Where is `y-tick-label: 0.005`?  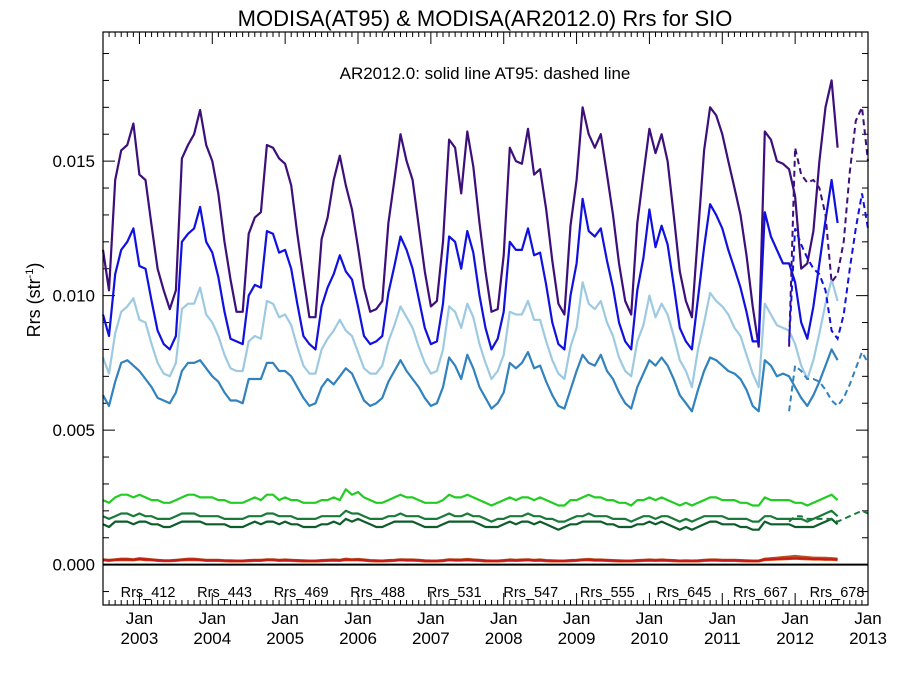 y-tick-label: 0.005 is located at coordinates (73, 430).